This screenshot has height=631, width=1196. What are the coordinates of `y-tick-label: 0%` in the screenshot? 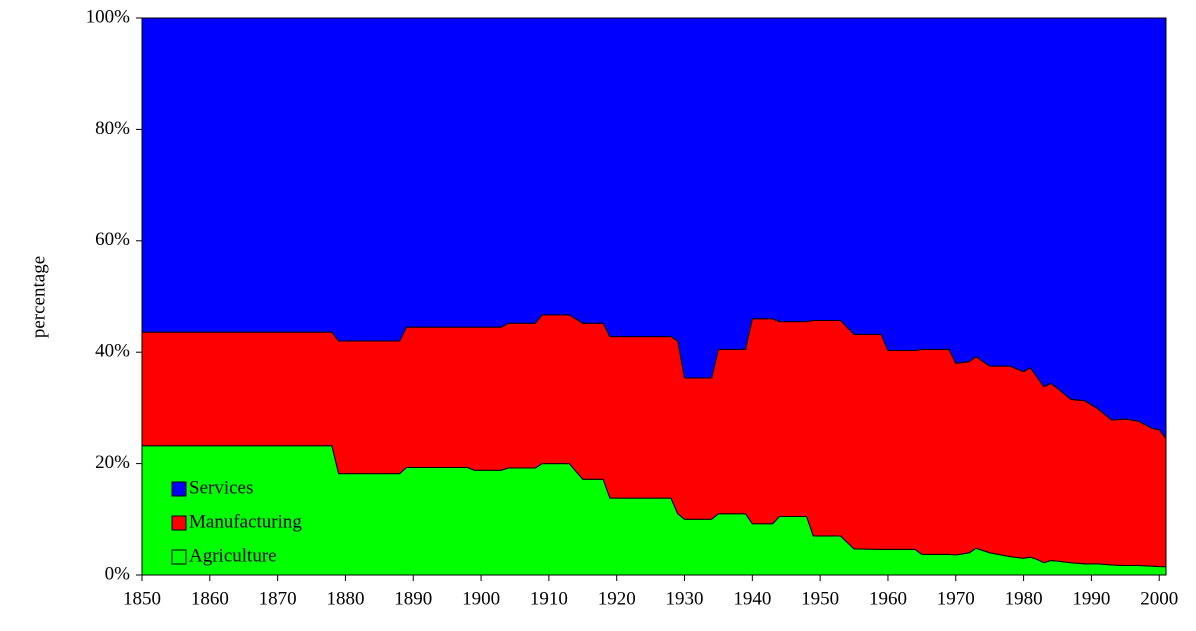 It's located at (118, 573).